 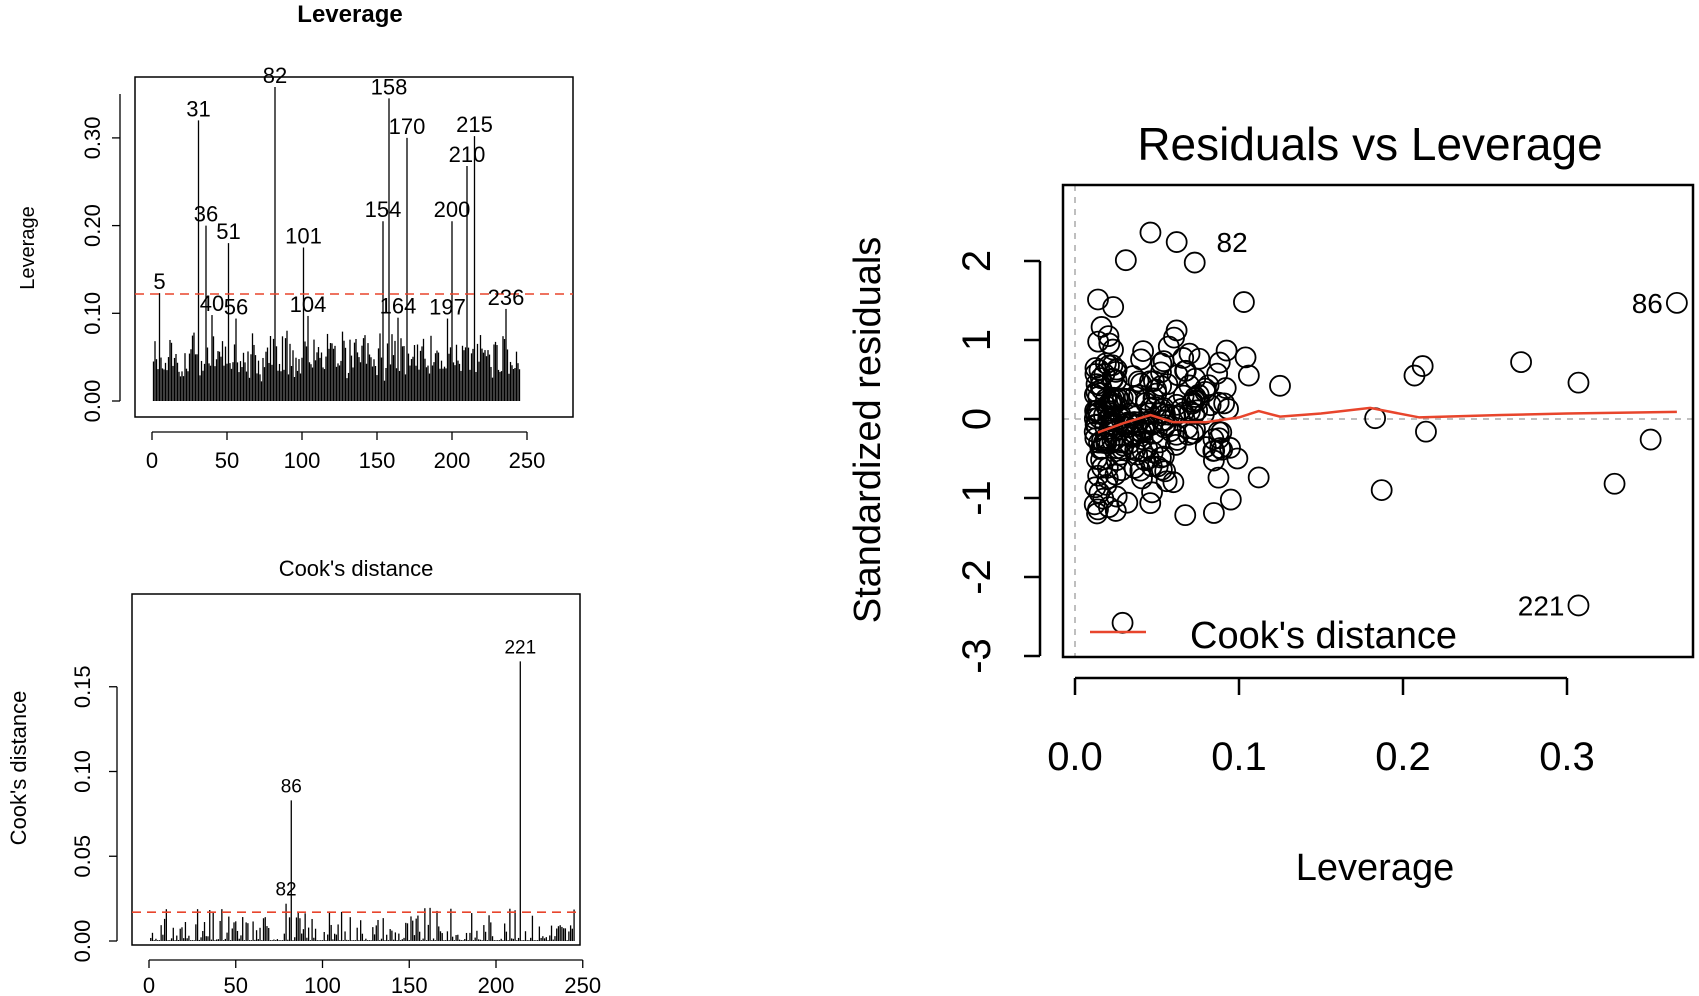 I want to click on residual-point-label: 86, so click(x=1647, y=303).